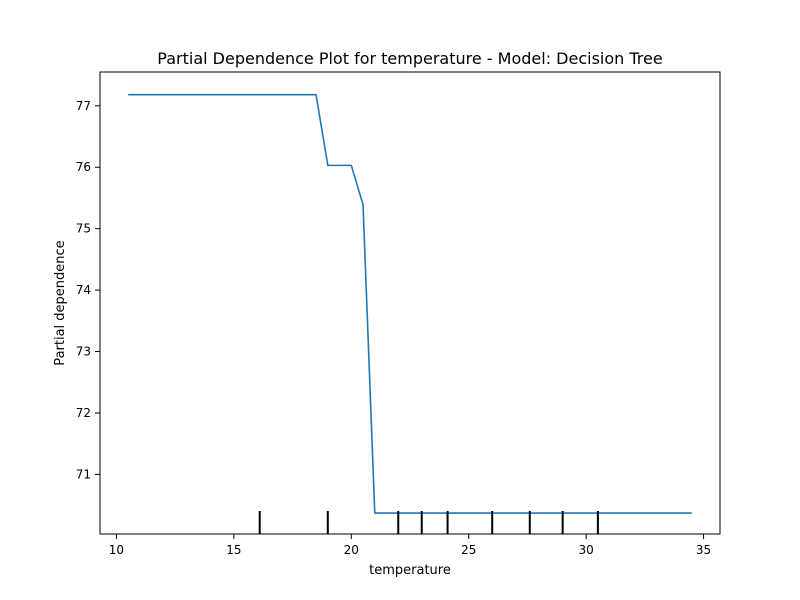 This screenshot has width=800, height=600. What do you see at coordinates (83, 474) in the screenshot?
I see `y-tick-label: 71` at bounding box center [83, 474].